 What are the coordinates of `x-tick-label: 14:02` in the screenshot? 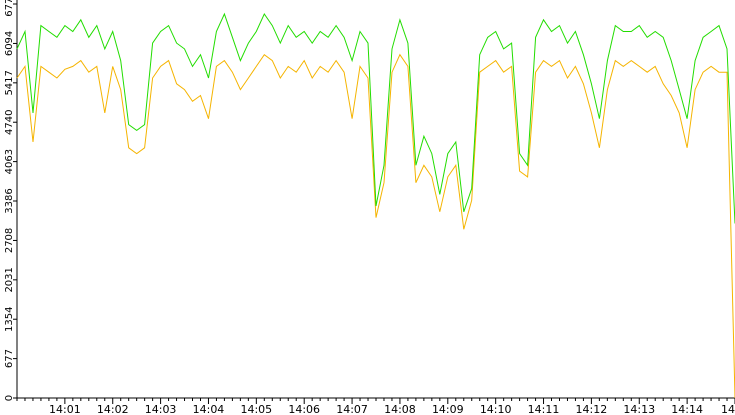 It's located at (113, 409).